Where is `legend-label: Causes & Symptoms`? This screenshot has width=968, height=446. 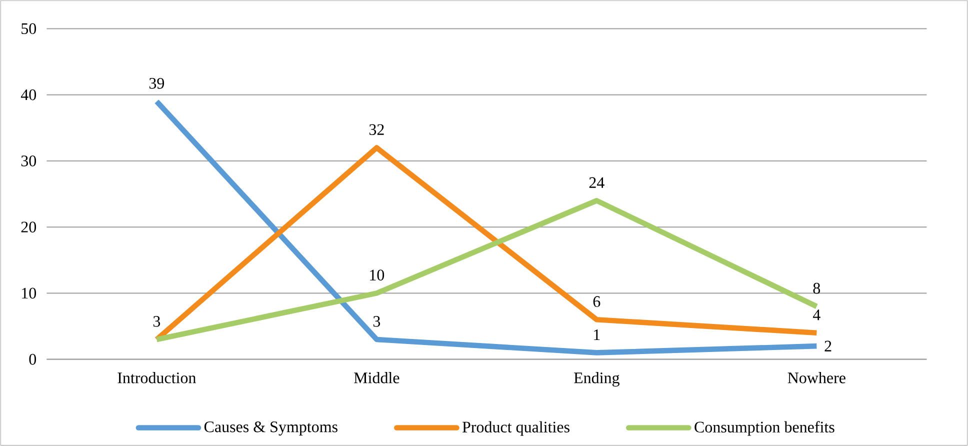 legend-label: Causes & Symptoms is located at coordinates (271, 428).